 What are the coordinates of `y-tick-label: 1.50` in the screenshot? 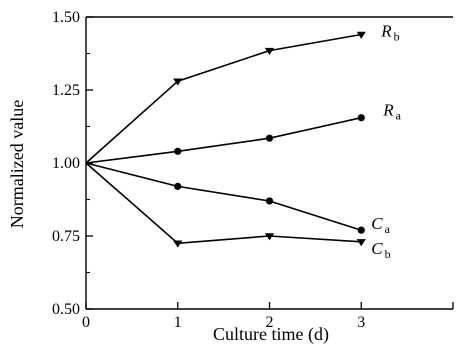 It's located at (66, 17).